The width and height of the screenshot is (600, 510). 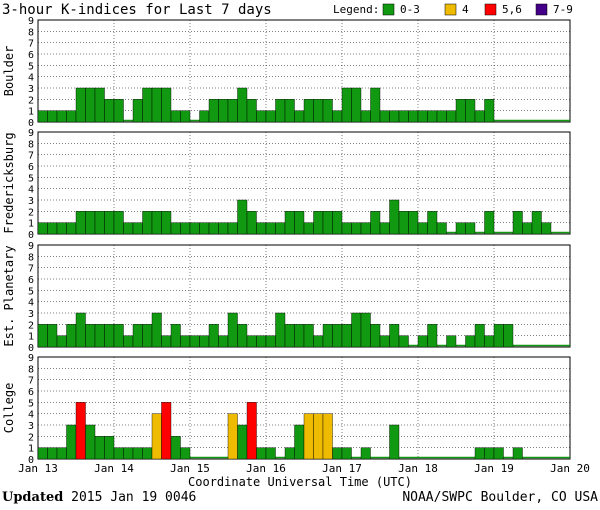 I want to click on y-tick-label: 2, so click(x=31, y=325).